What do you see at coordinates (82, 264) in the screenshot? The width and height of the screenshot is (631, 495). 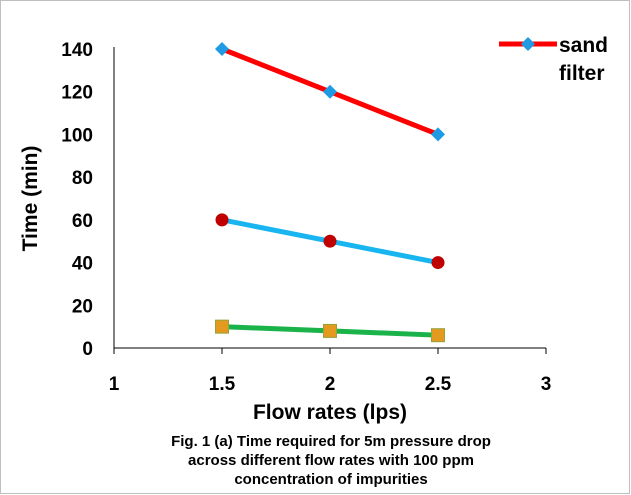 I see `y-tick-label: 40` at bounding box center [82, 264].